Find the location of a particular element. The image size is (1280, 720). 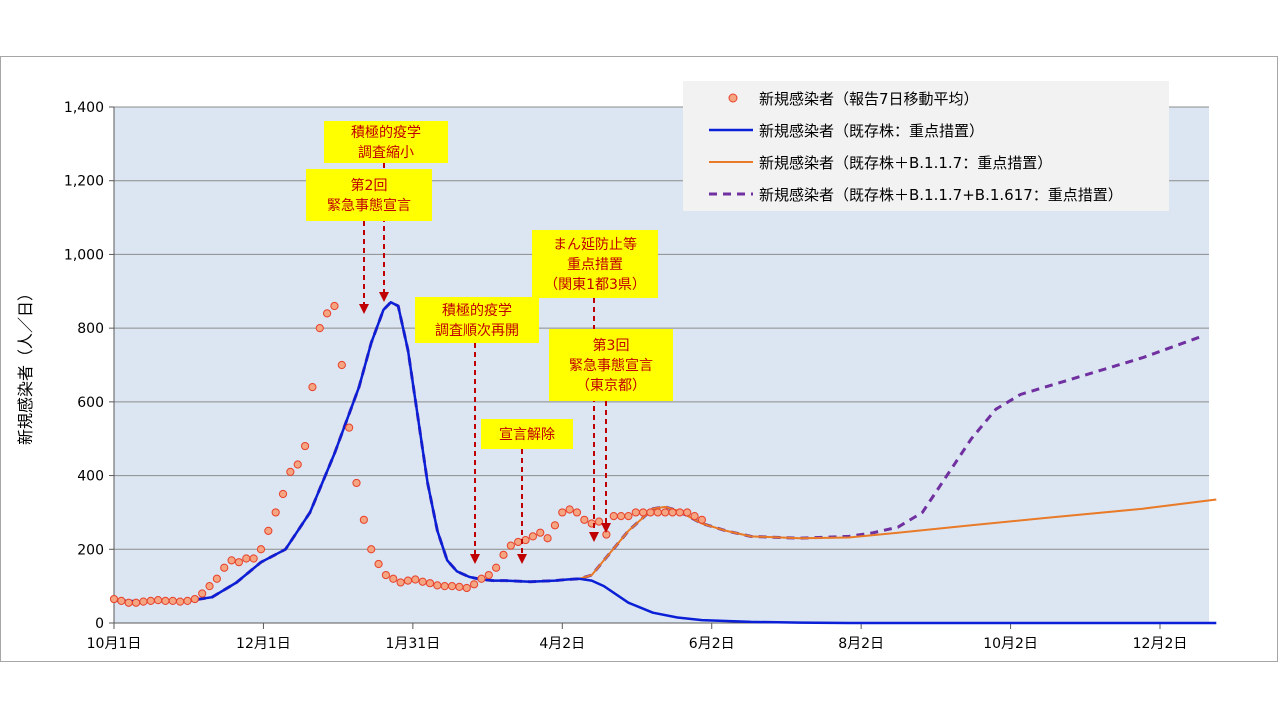

y-tick-label: 1,400 is located at coordinates (84, 108).